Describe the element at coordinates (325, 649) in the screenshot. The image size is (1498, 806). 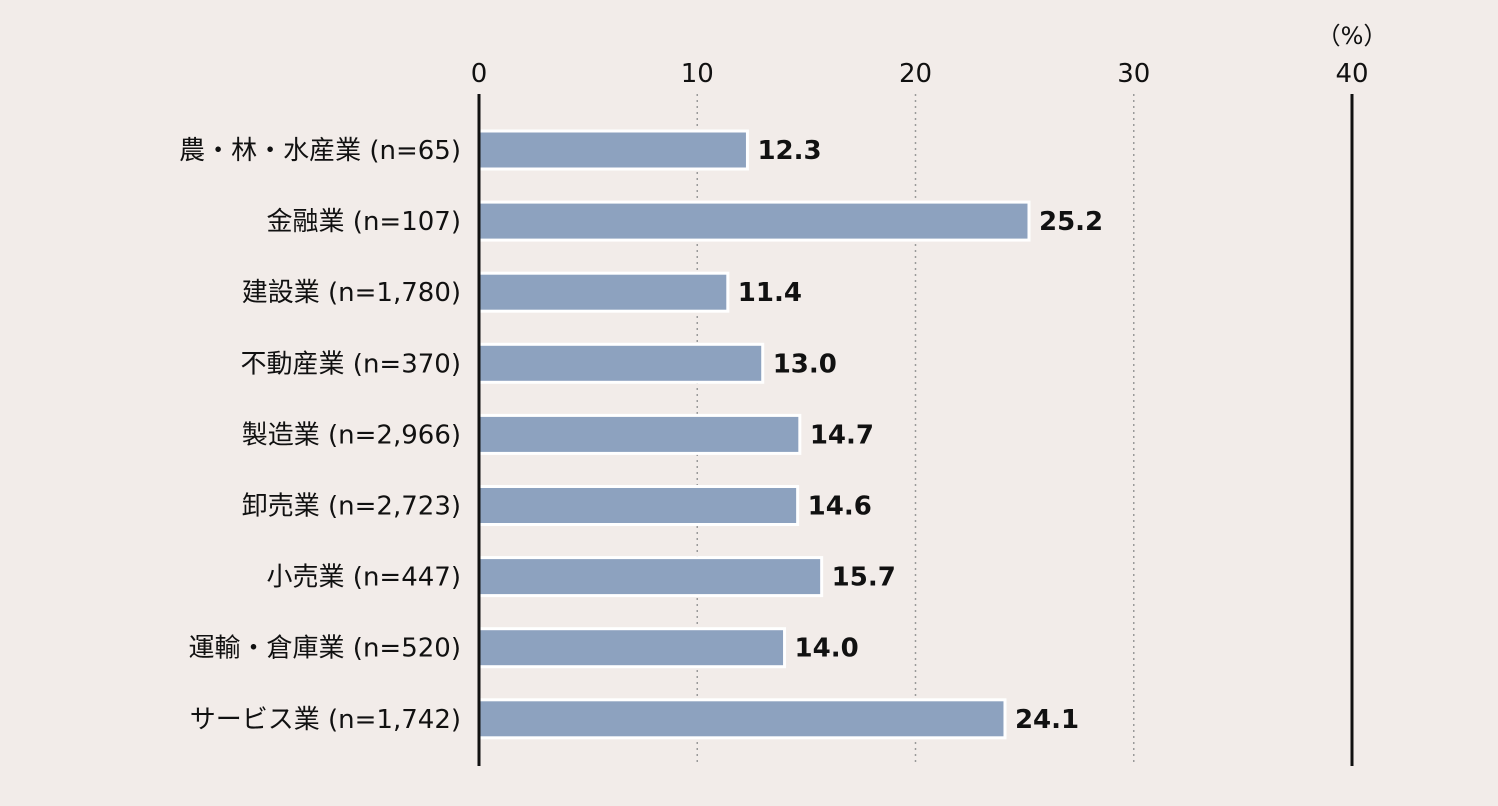
I see `category-label: 運輸・倉庫業 (n=520)` at that location.